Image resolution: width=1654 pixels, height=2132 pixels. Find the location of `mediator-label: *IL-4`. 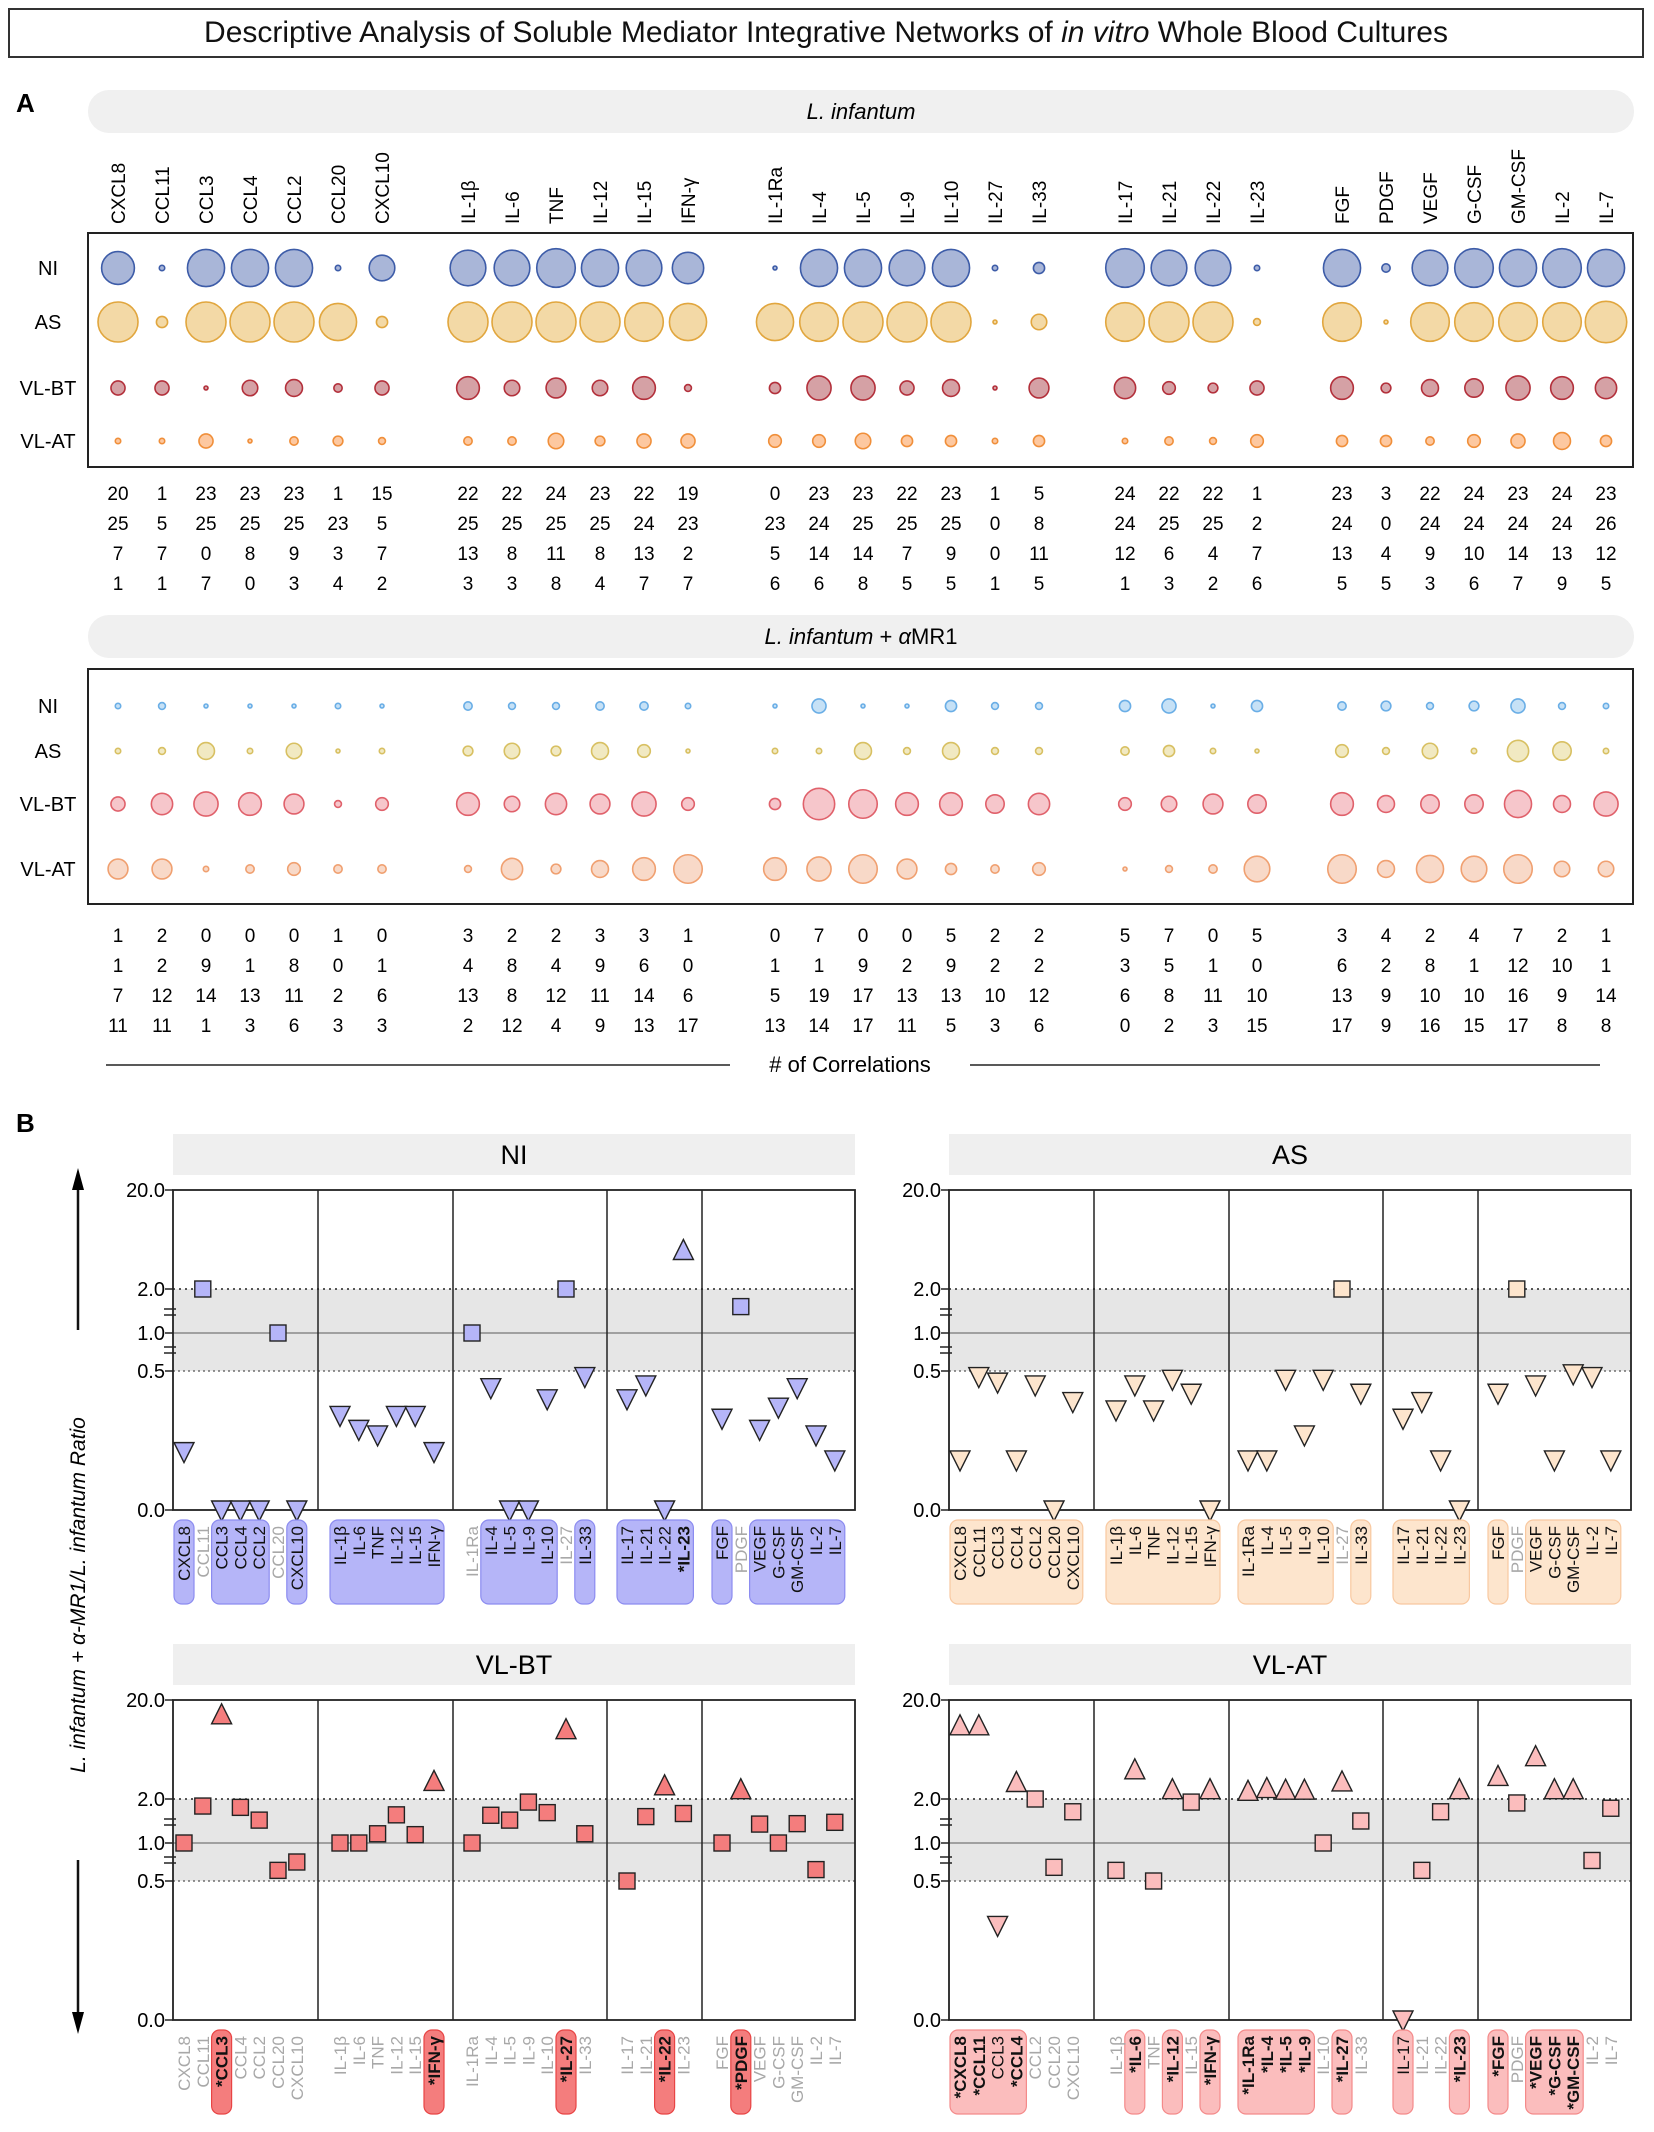

mediator-label: *IL-4 is located at coordinates (1267, 2053).